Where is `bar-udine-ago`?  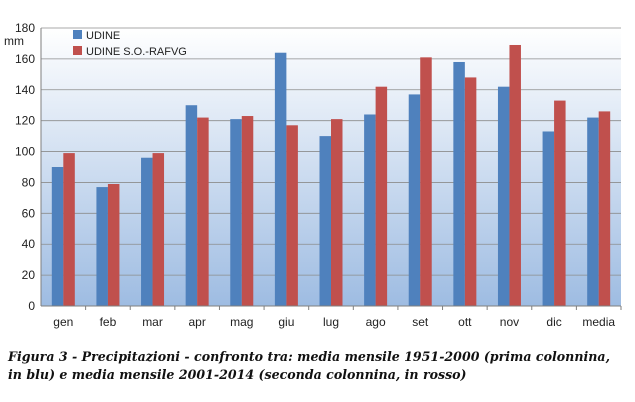 bar-udine-ago is located at coordinates (370, 210).